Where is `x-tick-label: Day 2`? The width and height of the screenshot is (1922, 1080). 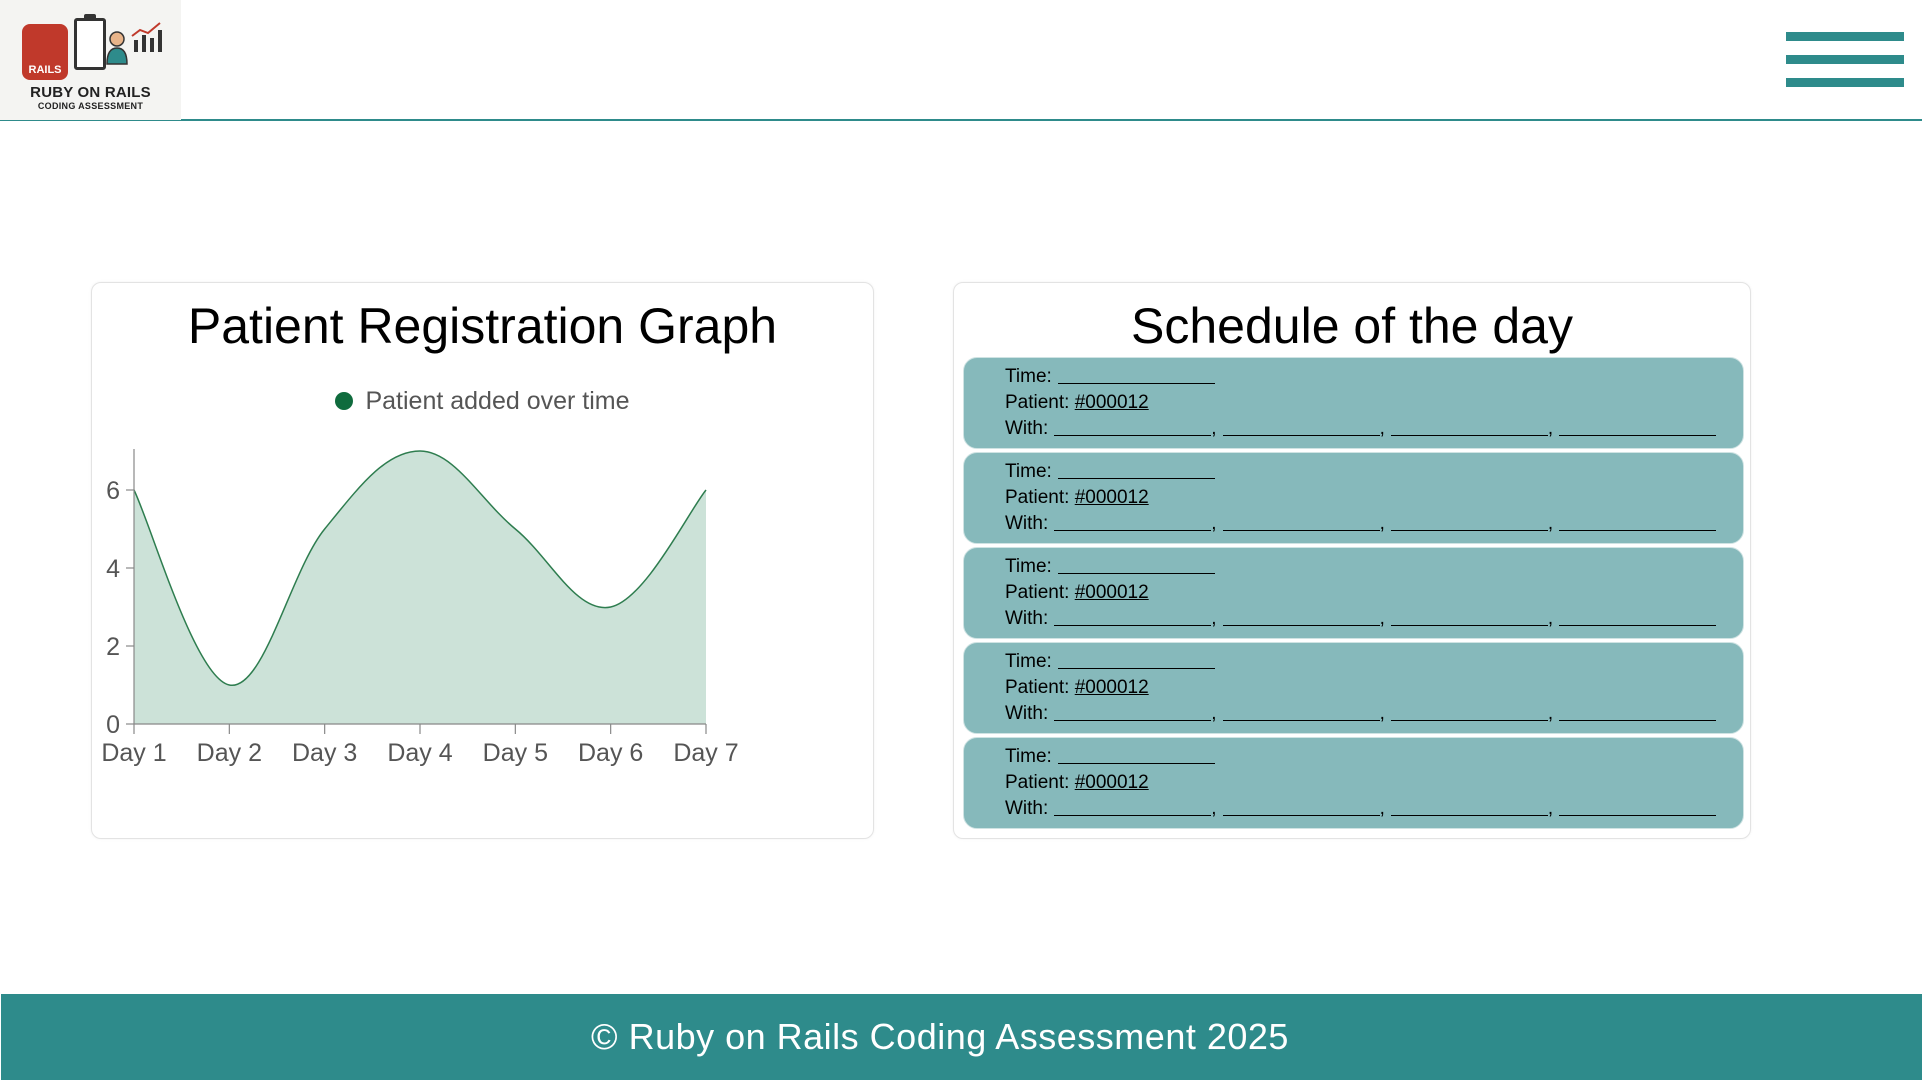
x-tick-label: Day 2 is located at coordinates (229, 753).